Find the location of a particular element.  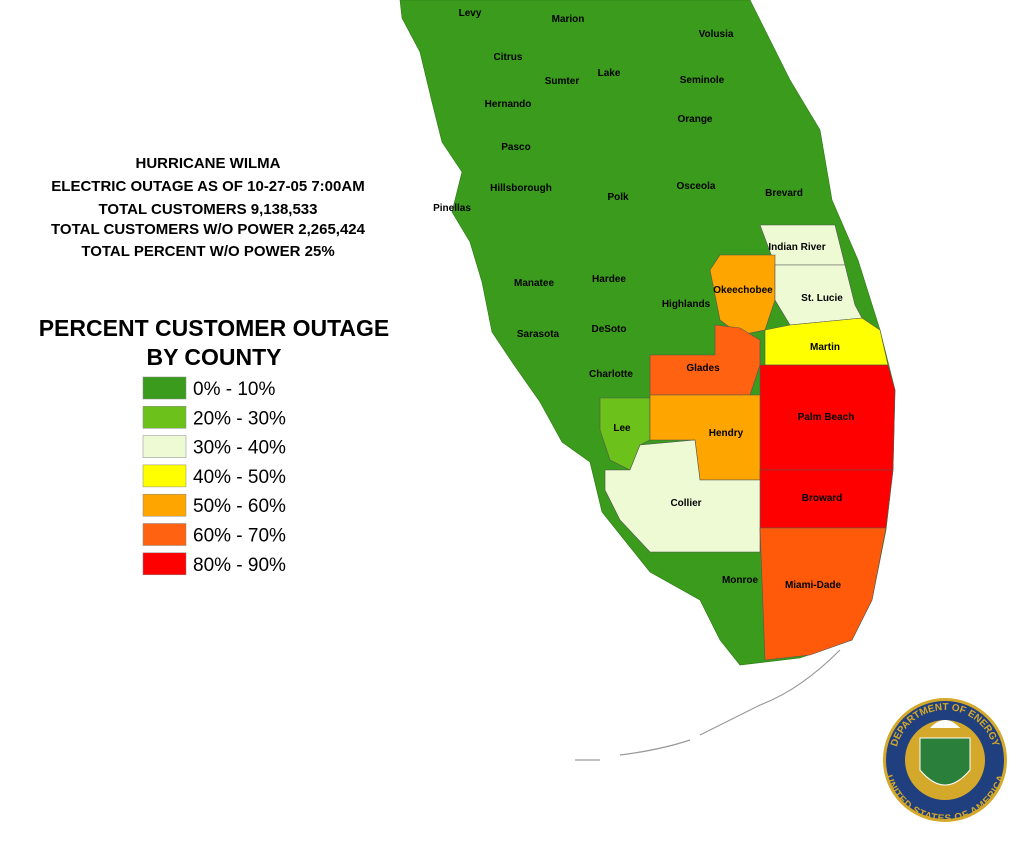

county-label: Levy is located at coordinates (470, 13).